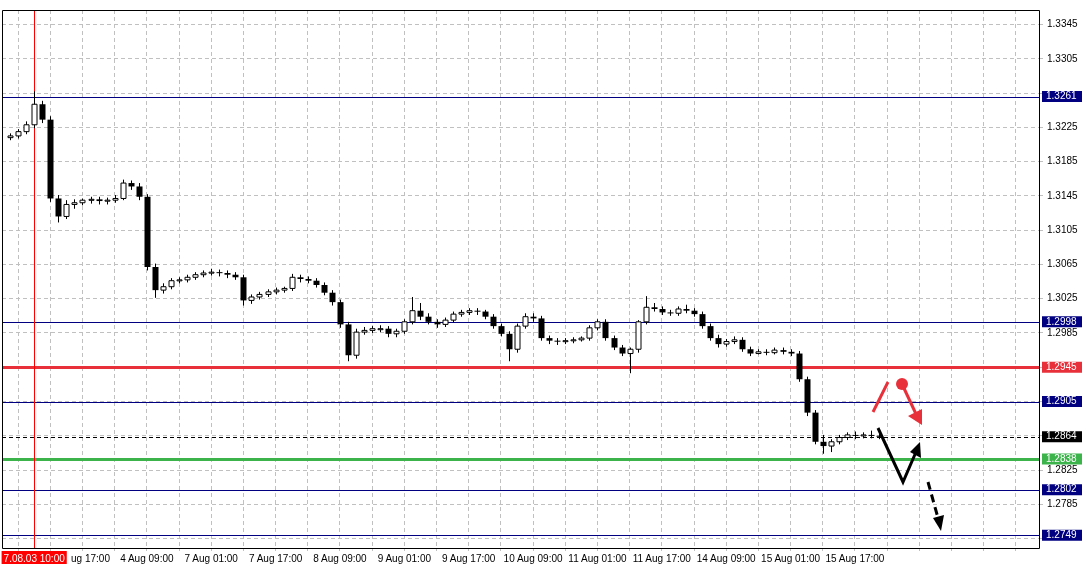  What do you see at coordinates (662, 558) in the screenshot?
I see `x-tick-label: 11 Aug 17:00` at bounding box center [662, 558].